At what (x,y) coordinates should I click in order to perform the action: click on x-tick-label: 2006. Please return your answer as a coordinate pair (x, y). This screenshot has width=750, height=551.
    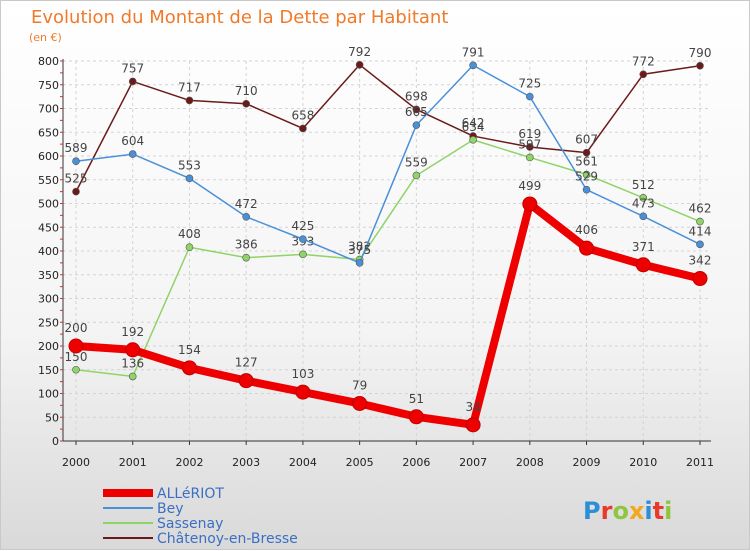
    Looking at the image, I should click on (416, 462).